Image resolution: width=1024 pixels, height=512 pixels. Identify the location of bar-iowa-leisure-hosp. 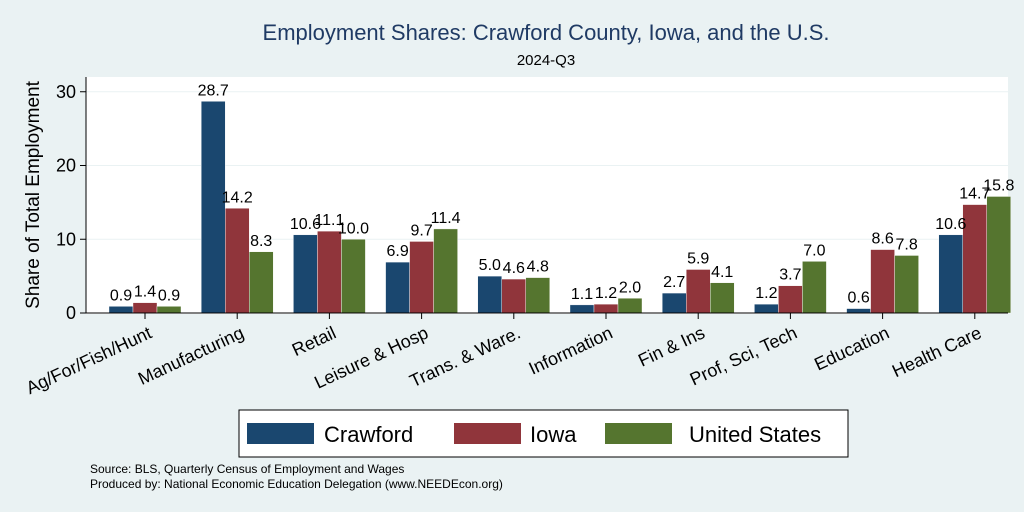
(421, 277).